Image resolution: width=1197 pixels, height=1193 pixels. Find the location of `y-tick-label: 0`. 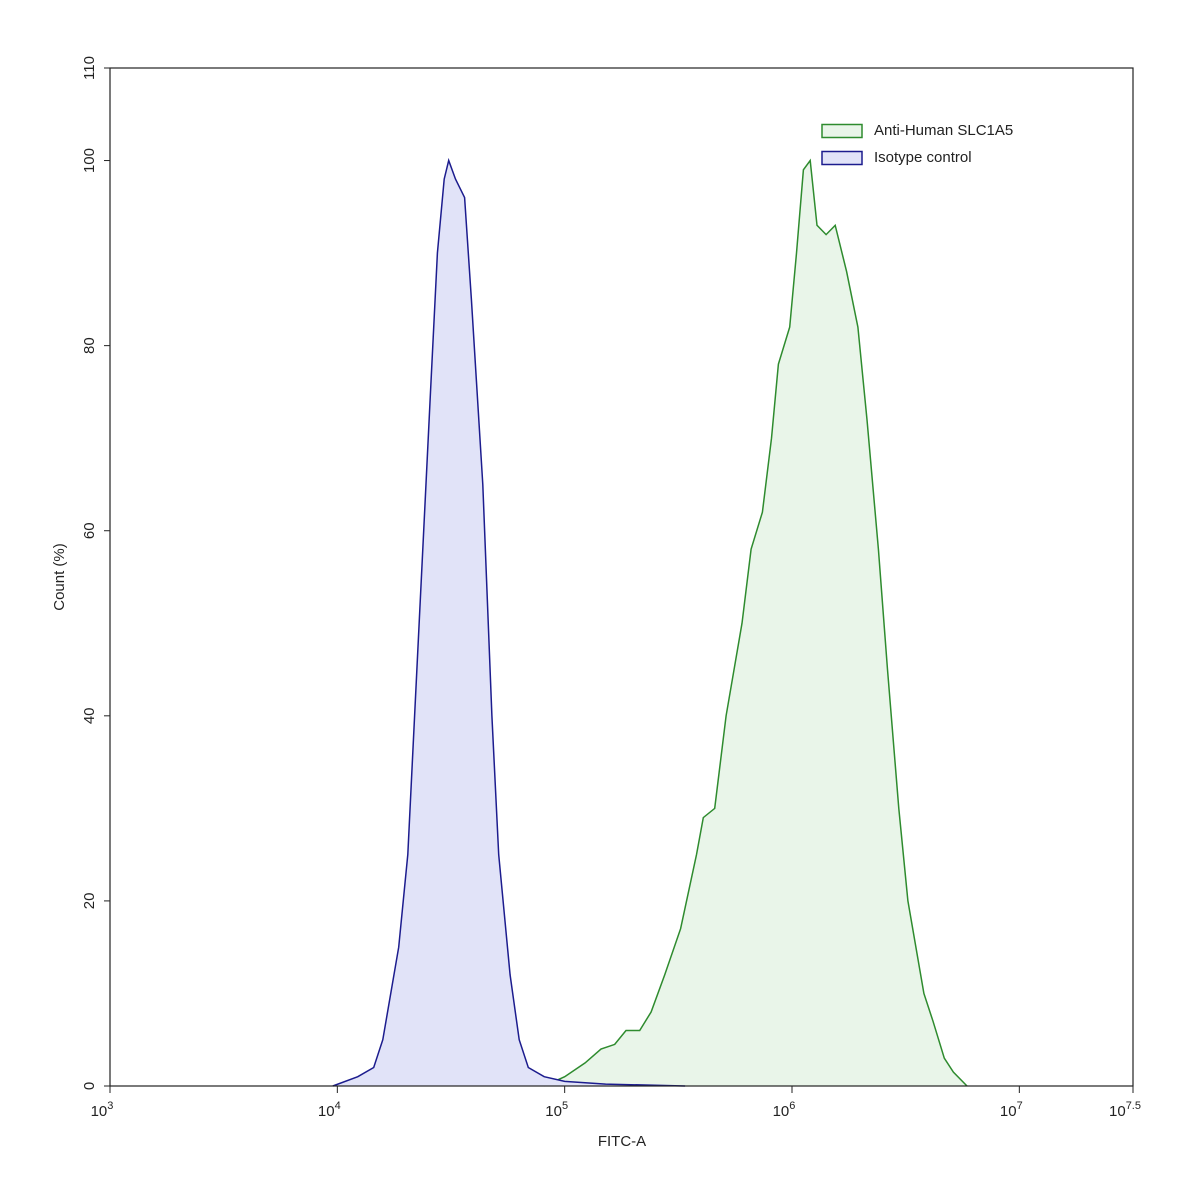

y-tick-label: 0 is located at coordinates (89, 1086).